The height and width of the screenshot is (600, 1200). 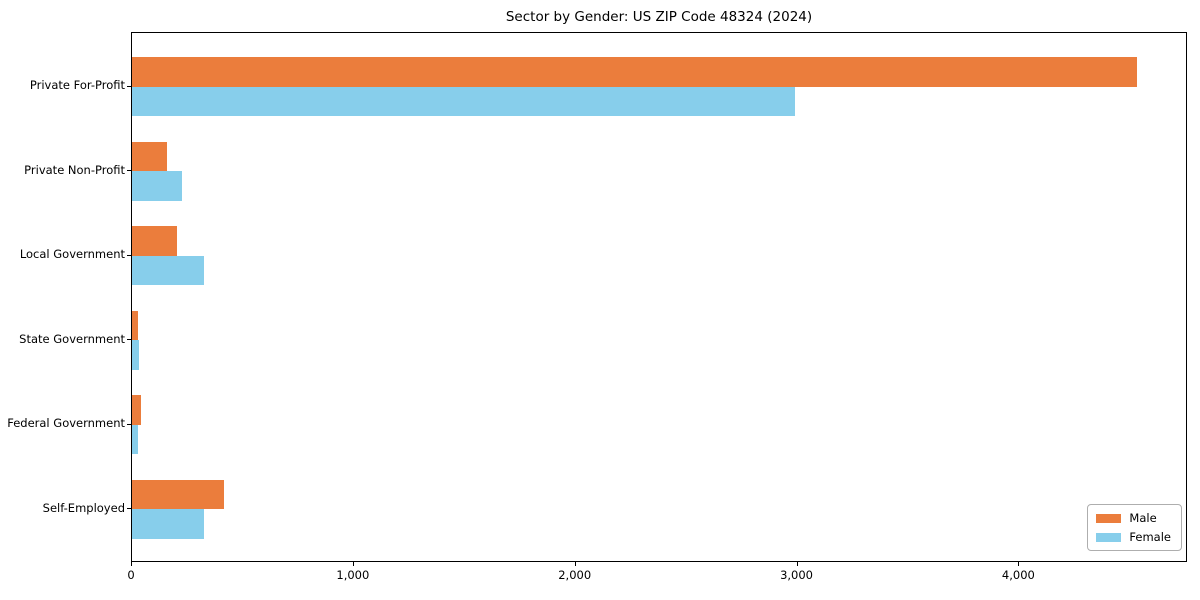 What do you see at coordinates (1018, 575) in the screenshot?
I see `x-tick-label-4: 4,000` at bounding box center [1018, 575].